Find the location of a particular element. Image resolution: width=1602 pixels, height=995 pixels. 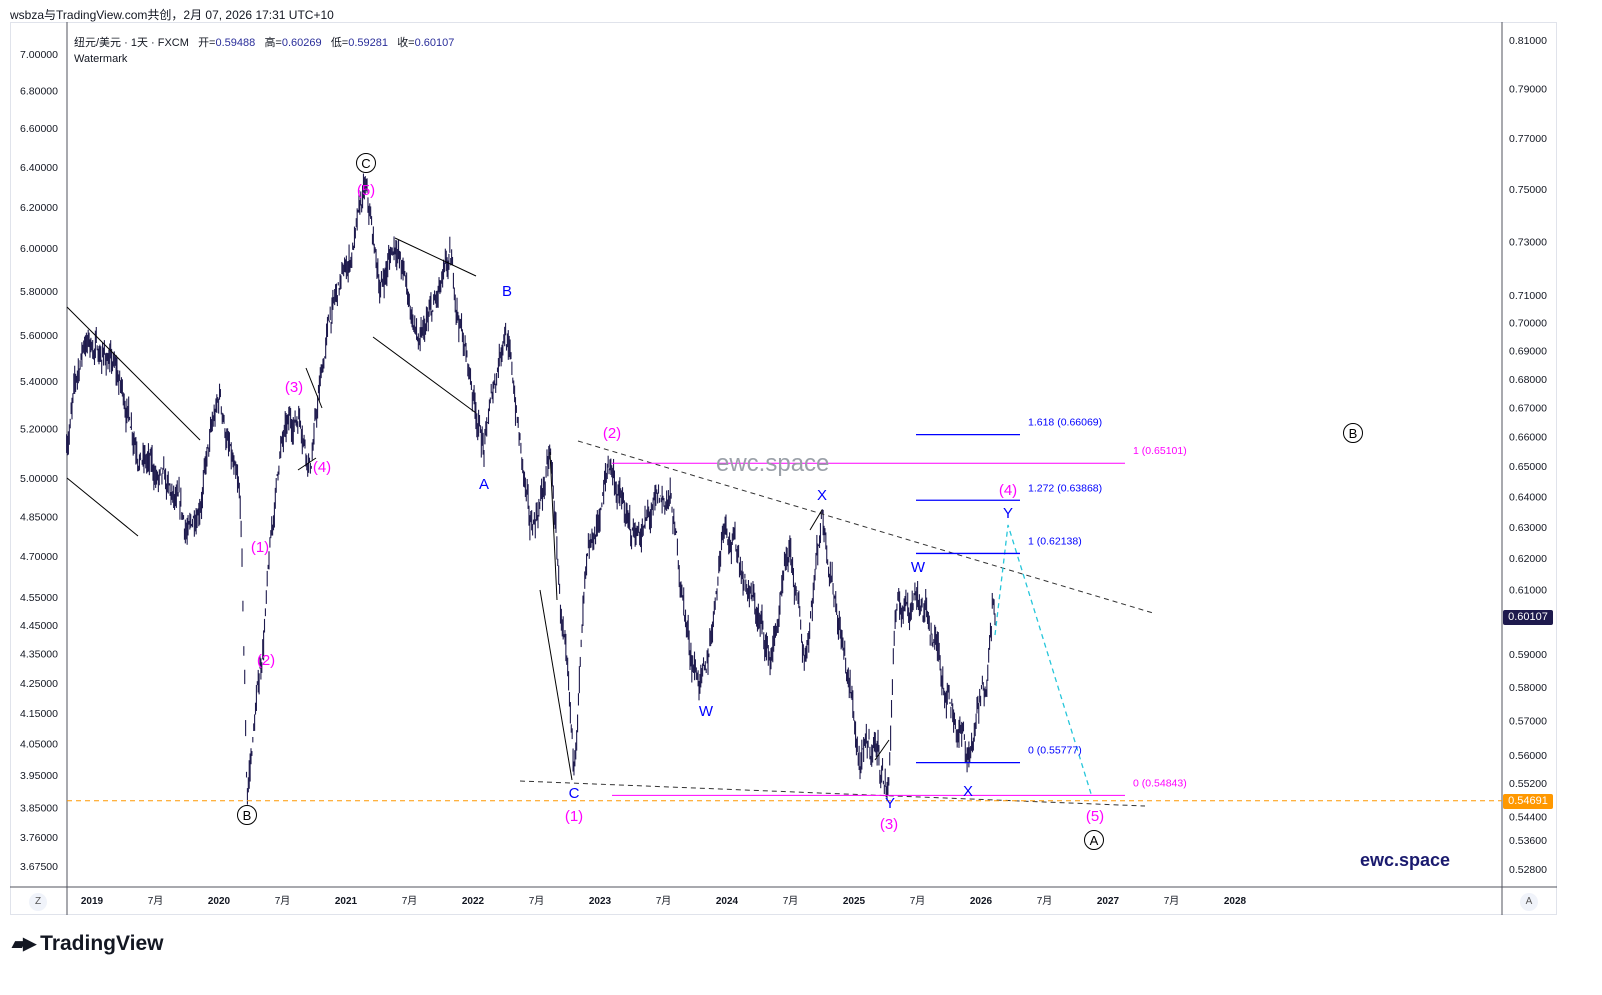

left-axis-tick-label: 4.05000 is located at coordinates (39, 745).